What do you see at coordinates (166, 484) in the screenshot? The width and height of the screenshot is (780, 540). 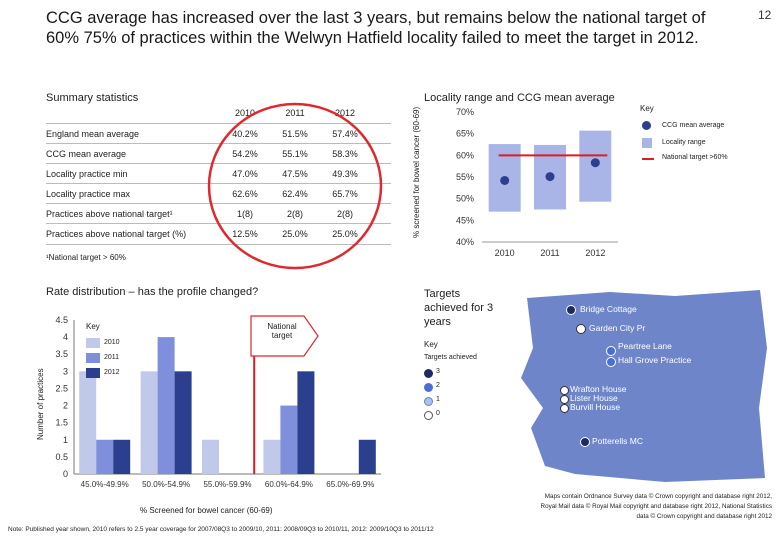 I see `x-tick-label: 50.0%-54.9%` at bounding box center [166, 484].